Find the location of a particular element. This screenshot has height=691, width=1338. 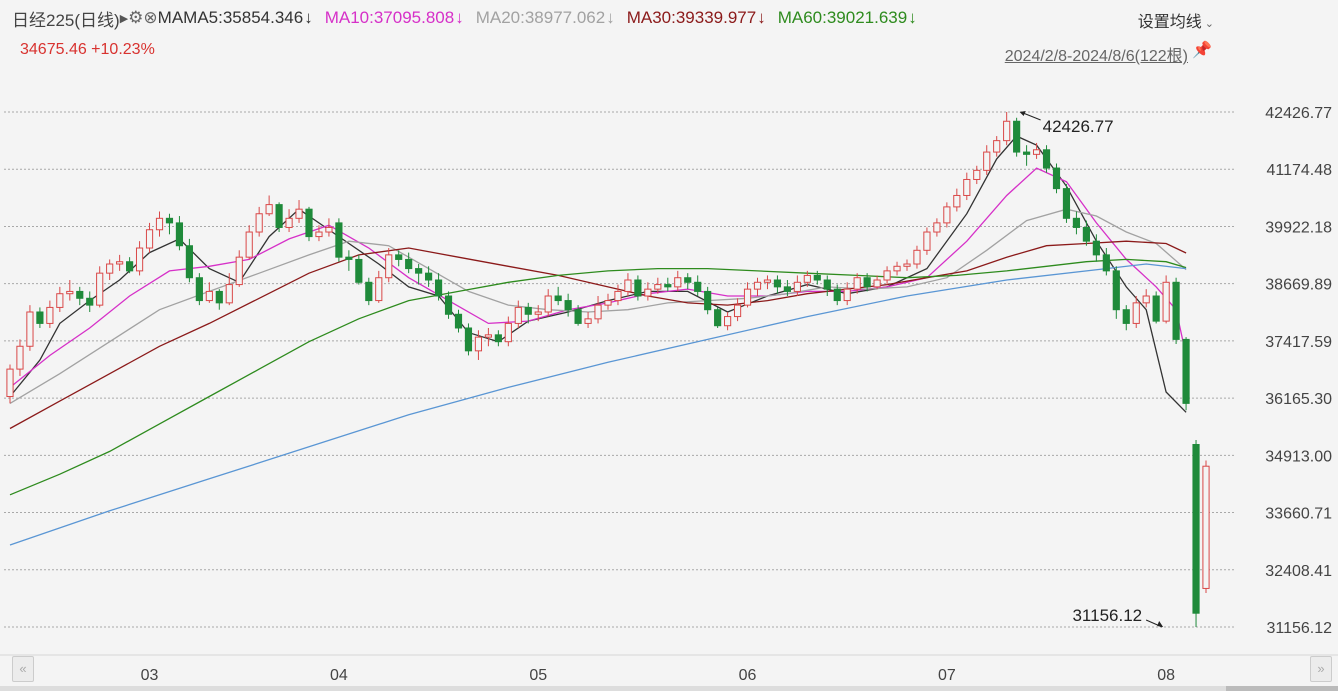

scrollbar-track is located at coordinates (669, 688).